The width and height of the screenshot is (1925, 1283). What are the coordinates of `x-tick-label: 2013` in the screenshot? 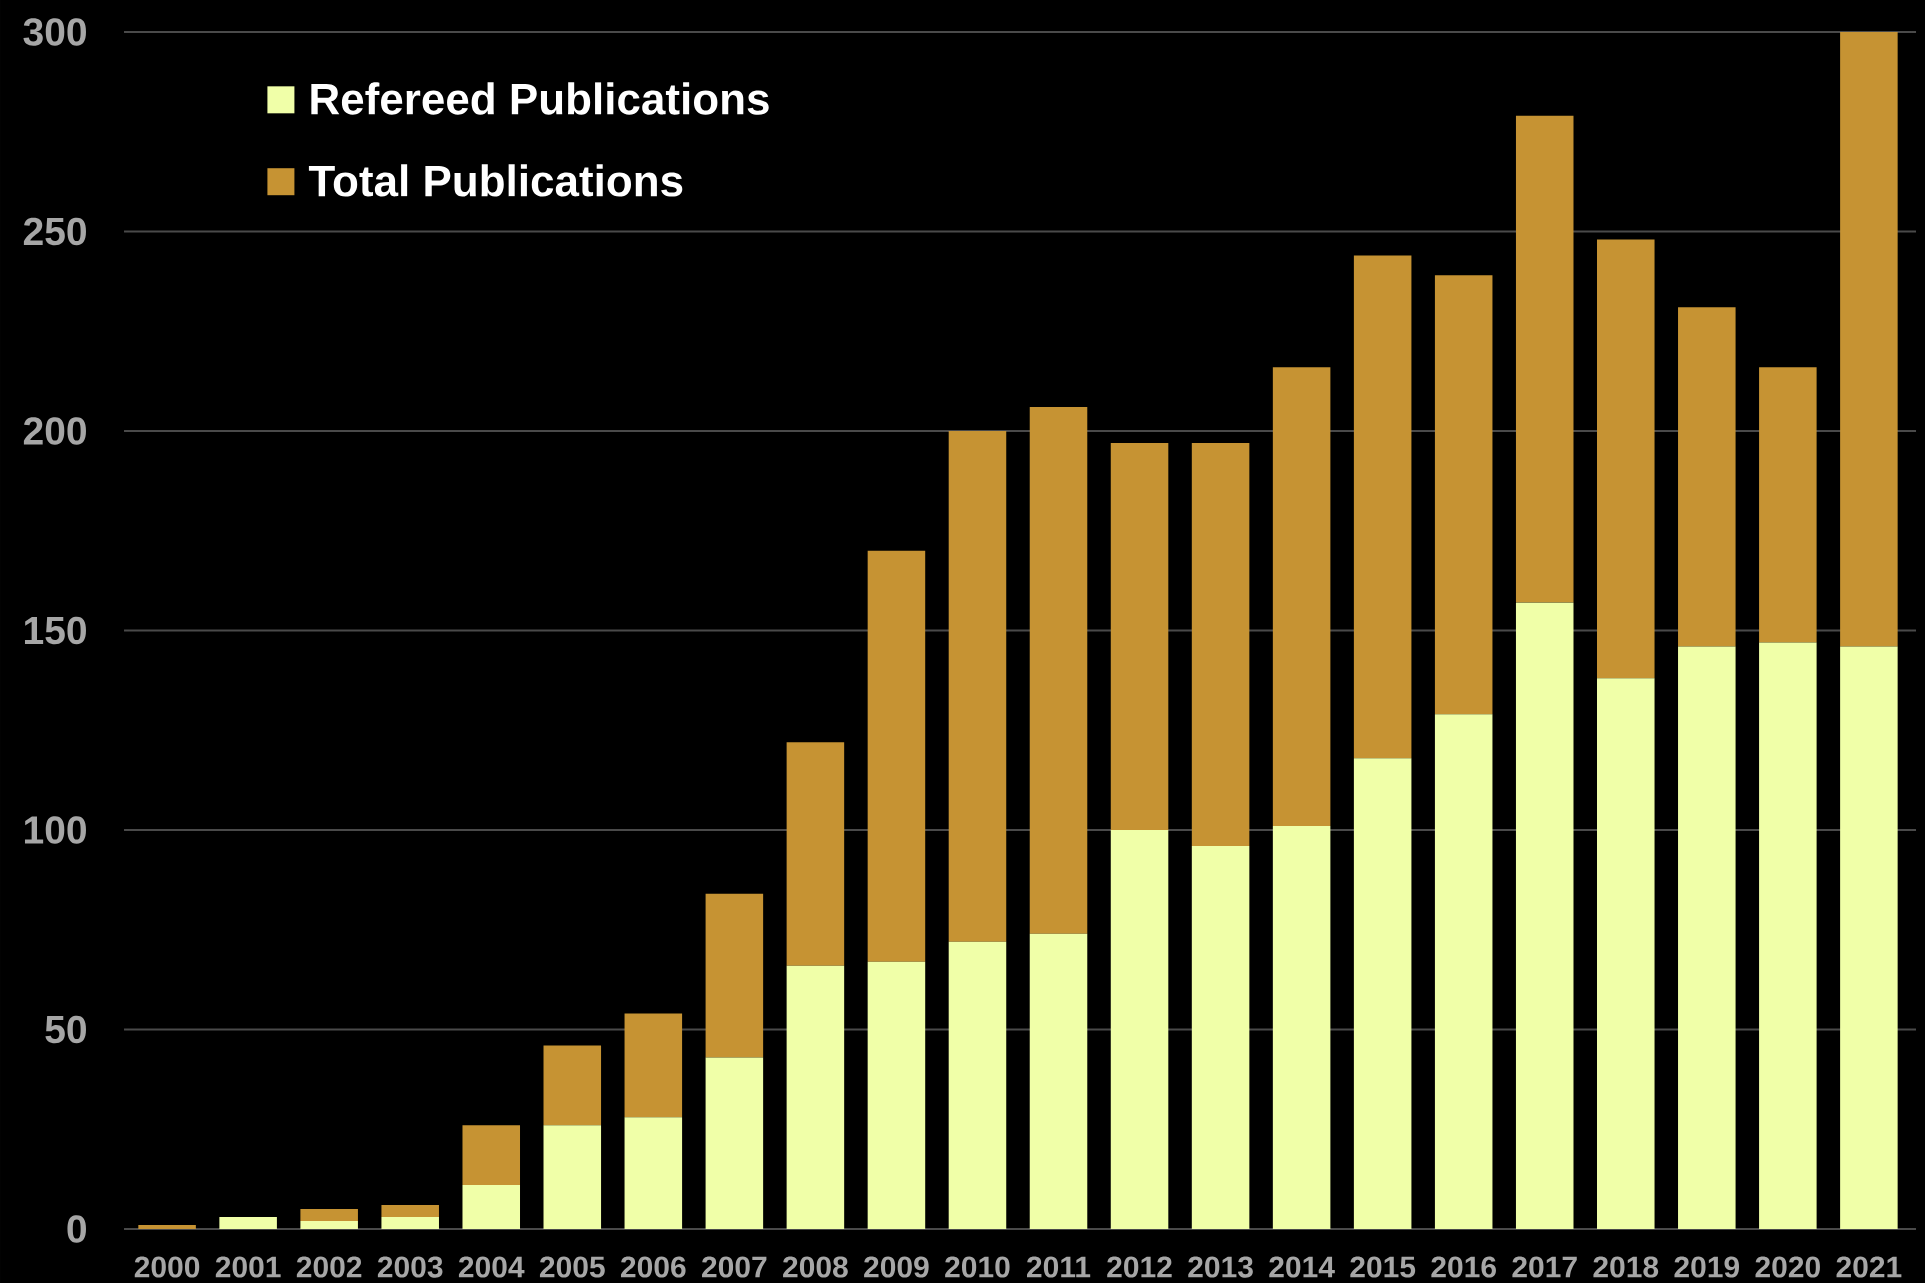 It's located at (1220, 1267).